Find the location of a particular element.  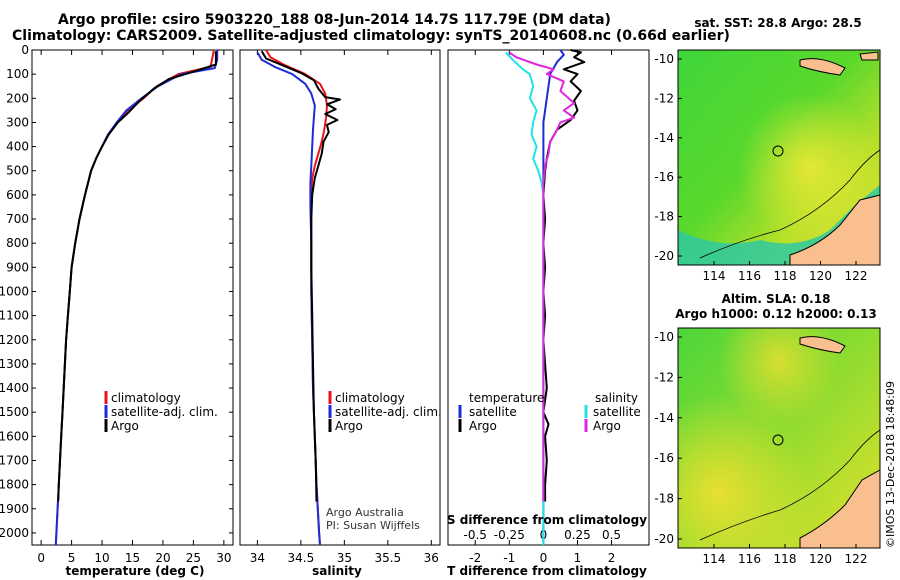

temperature-axis-label: temperature (deg C) is located at coordinates (135, 571).